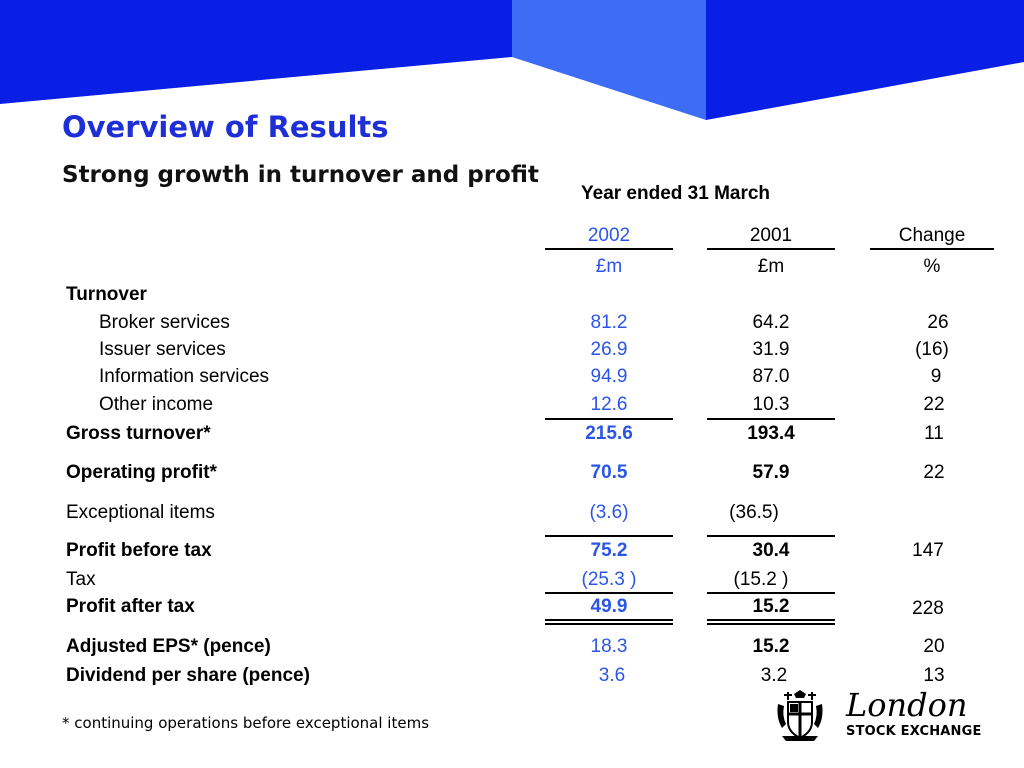 This screenshot has width=1024, height=768. What do you see at coordinates (609, 620) in the screenshot?
I see `total-rule-top-2002` at bounding box center [609, 620].